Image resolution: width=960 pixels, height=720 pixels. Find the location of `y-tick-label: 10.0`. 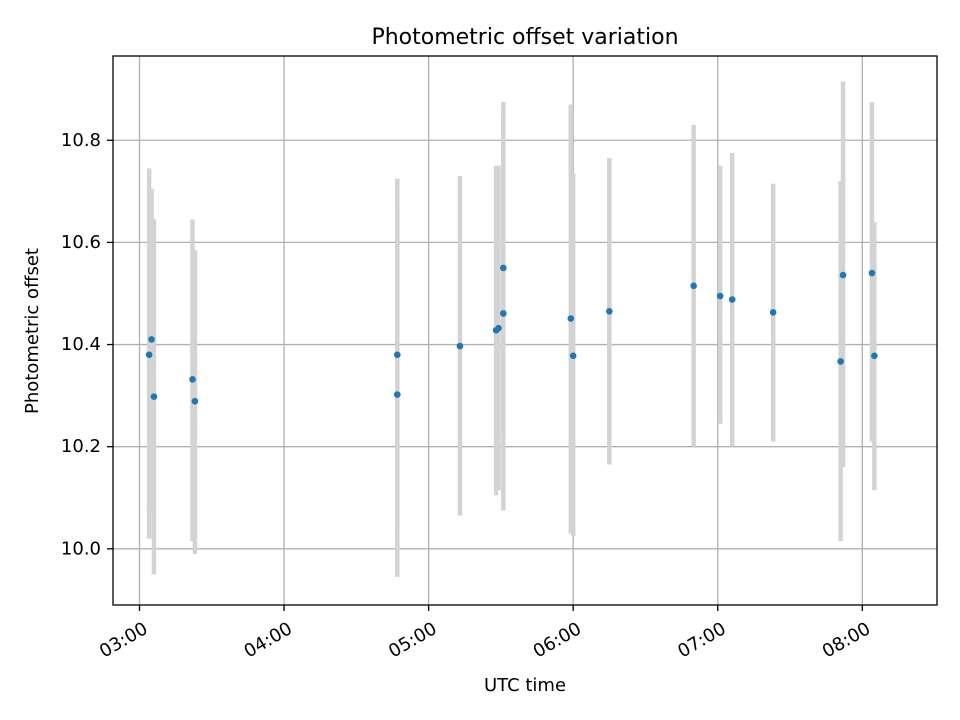

y-tick-label: 10.0 is located at coordinates (81, 548).